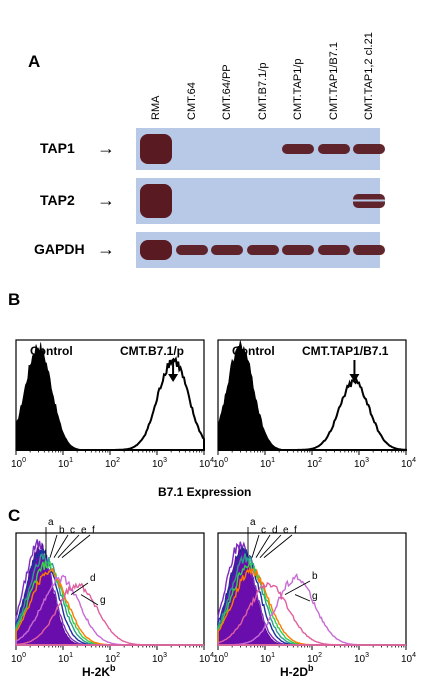 The width and height of the screenshot is (425, 695). What do you see at coordinates (369, 76) in the screenshot?
I see `lane-label: CMT.TAP1,2 cl.21` at bounding box center [369, 76].